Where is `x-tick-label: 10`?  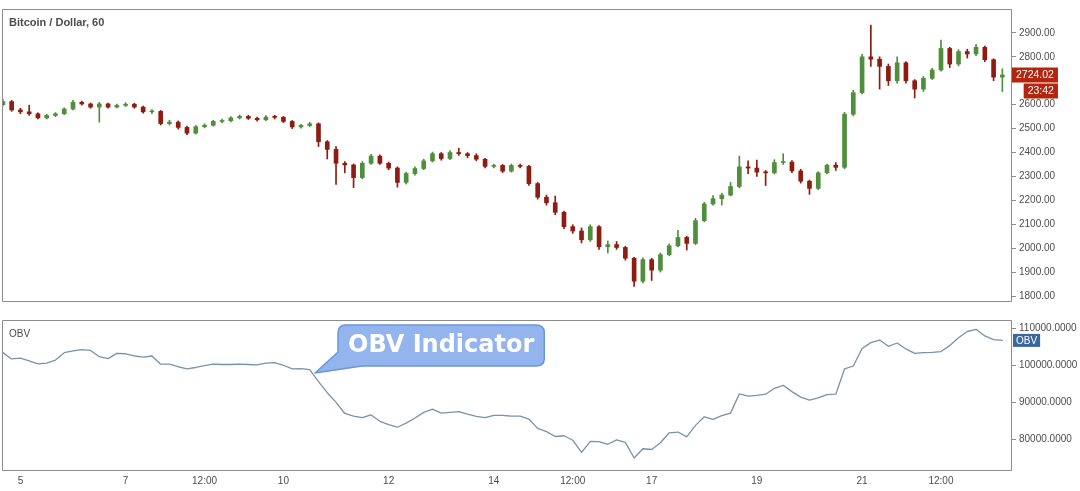
x-tick-label: 10 is located at coordinates (283, 480).